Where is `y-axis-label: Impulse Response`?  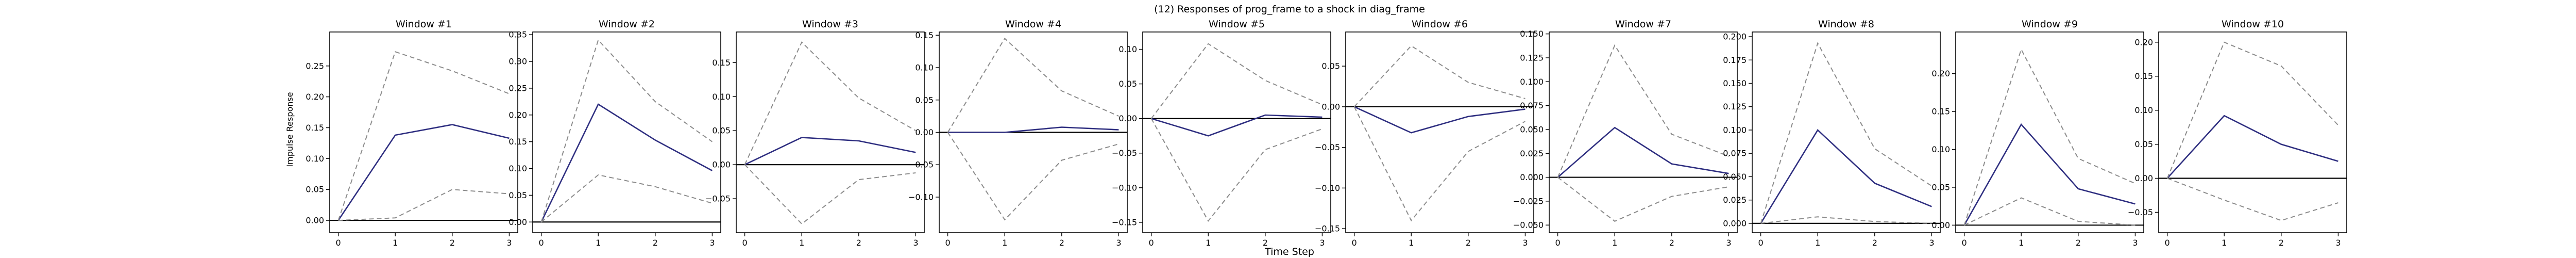 y-axis-label: Impulse Response is located at coordinates (290, 129).